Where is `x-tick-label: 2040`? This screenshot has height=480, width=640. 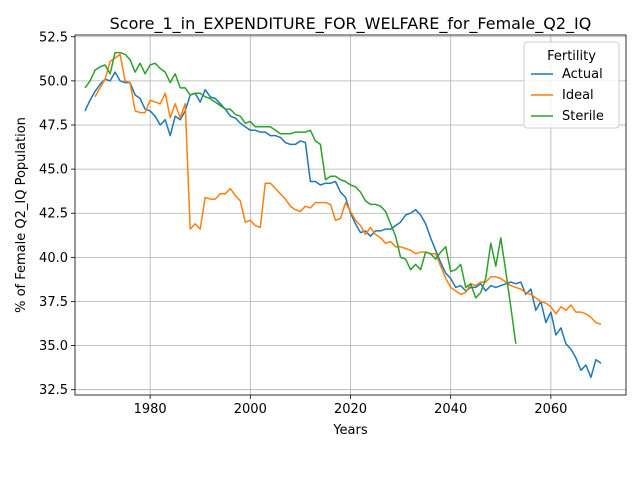
x-tick-label: 2040 is located at coordinates (450, 409).